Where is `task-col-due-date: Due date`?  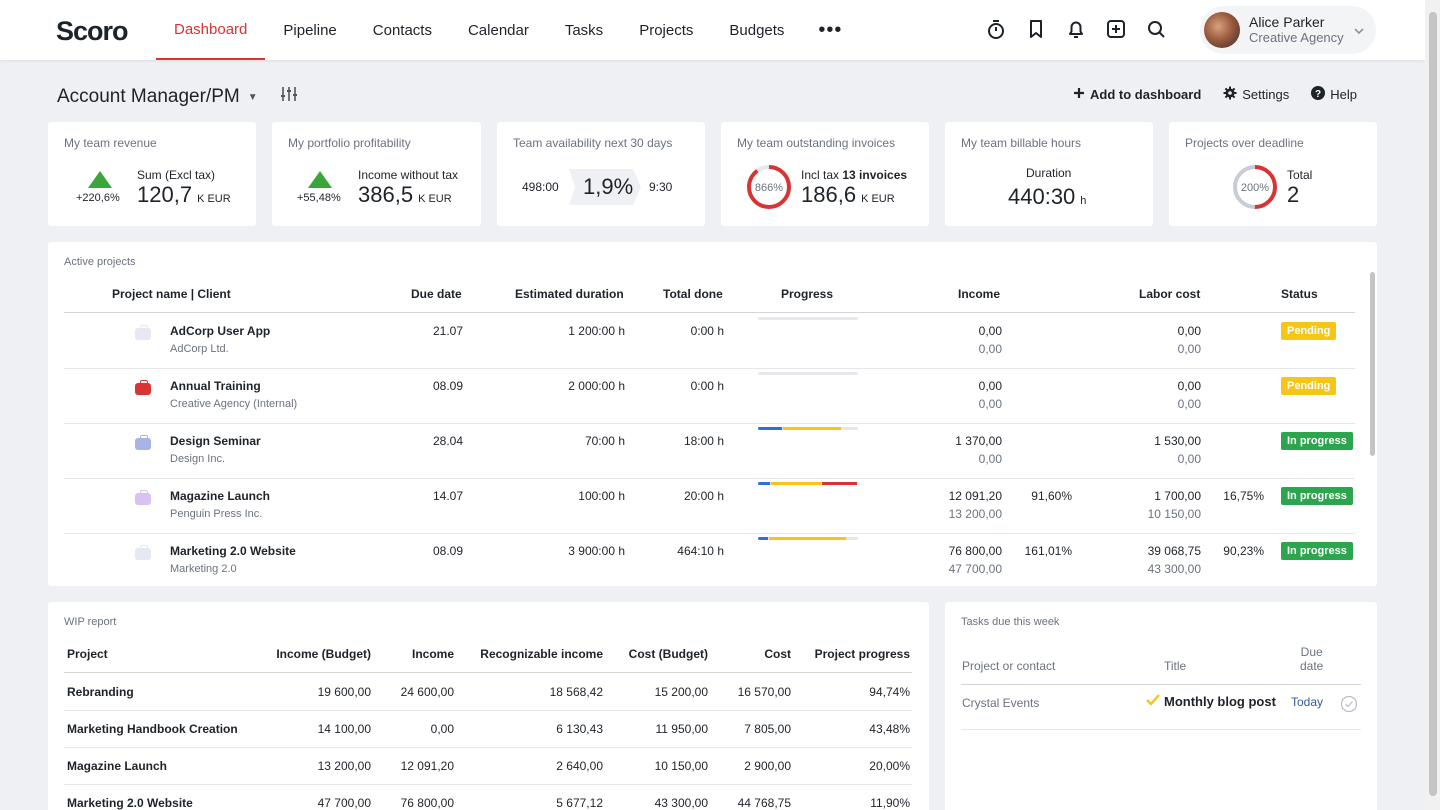
task-col-due-date: Due date is located at coordinates (1312, 659).